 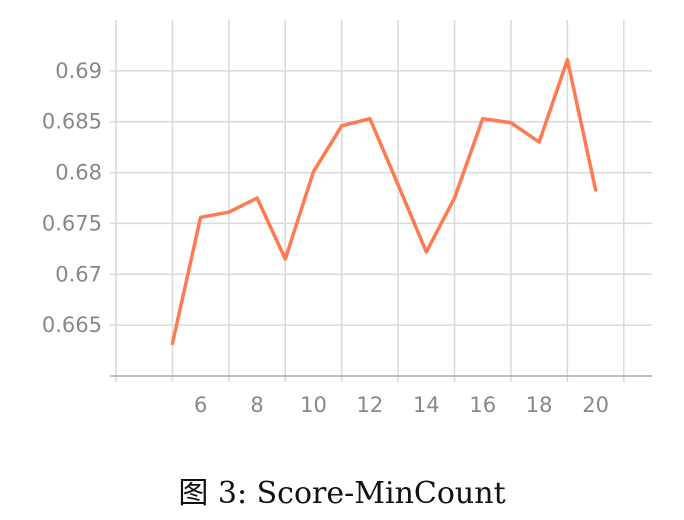 I want to click on x-tick-label: 10, so click(x=313, y=405).